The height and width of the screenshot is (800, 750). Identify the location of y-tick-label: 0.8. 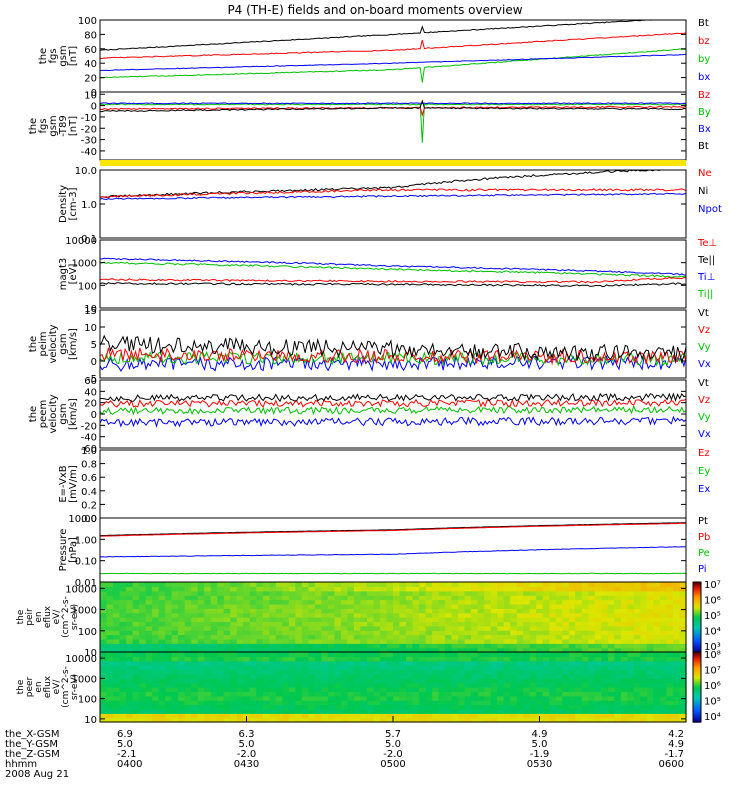
(89, 465).